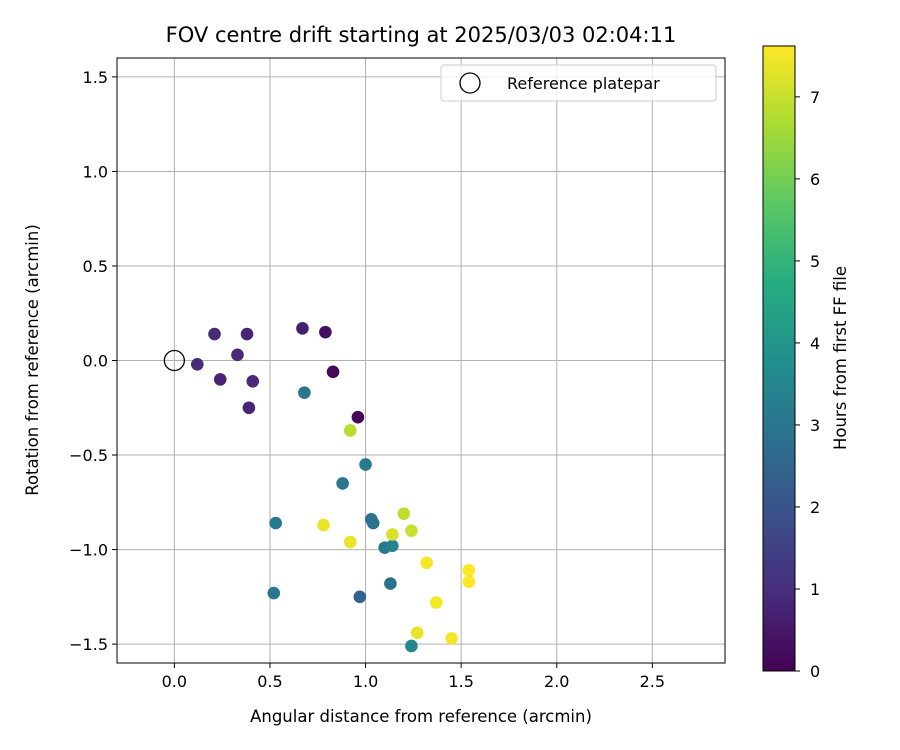 The image size is (900, 750). I want to click on x-tick-label: 2.5, so click(652, 681).